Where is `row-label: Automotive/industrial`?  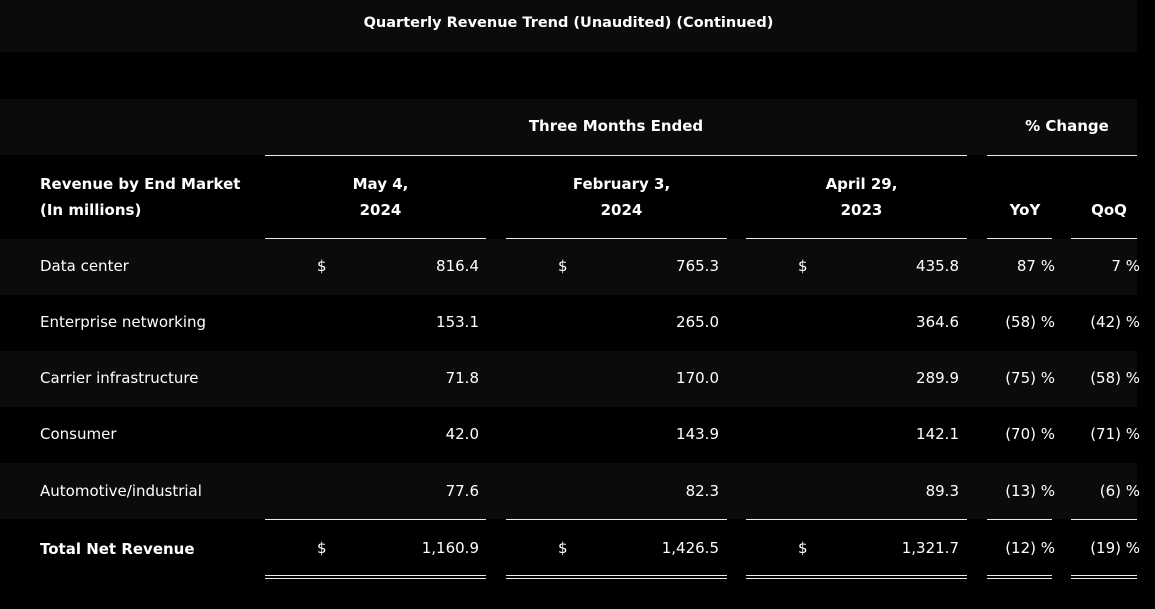 row-label: Automotive/industrial is located at coordinates (121, 491).